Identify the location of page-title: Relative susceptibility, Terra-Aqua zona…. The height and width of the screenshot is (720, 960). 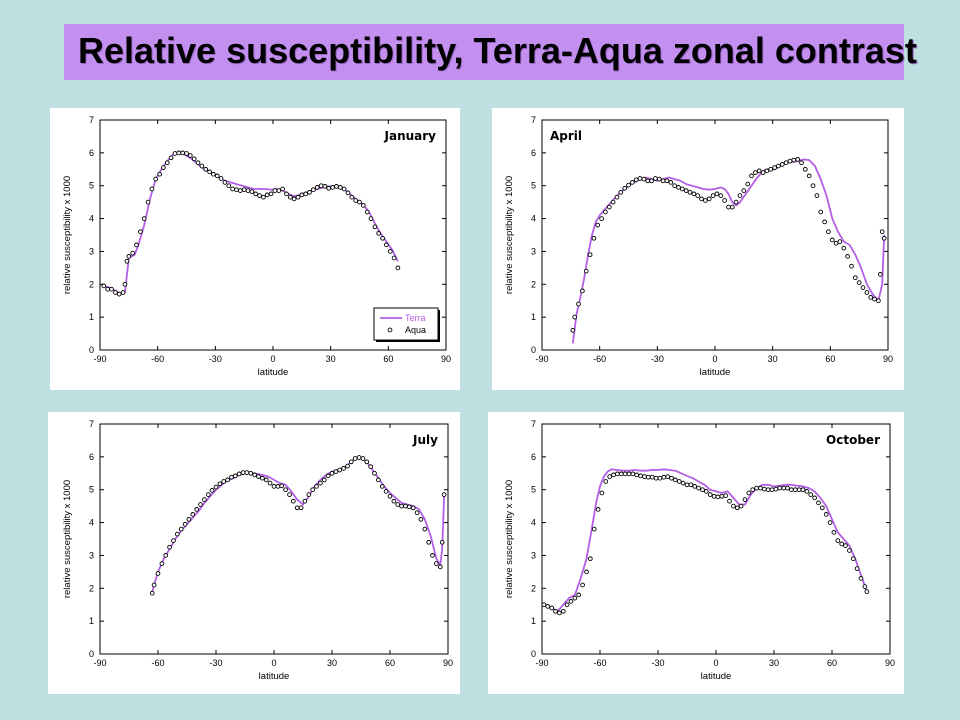
(497, 50).